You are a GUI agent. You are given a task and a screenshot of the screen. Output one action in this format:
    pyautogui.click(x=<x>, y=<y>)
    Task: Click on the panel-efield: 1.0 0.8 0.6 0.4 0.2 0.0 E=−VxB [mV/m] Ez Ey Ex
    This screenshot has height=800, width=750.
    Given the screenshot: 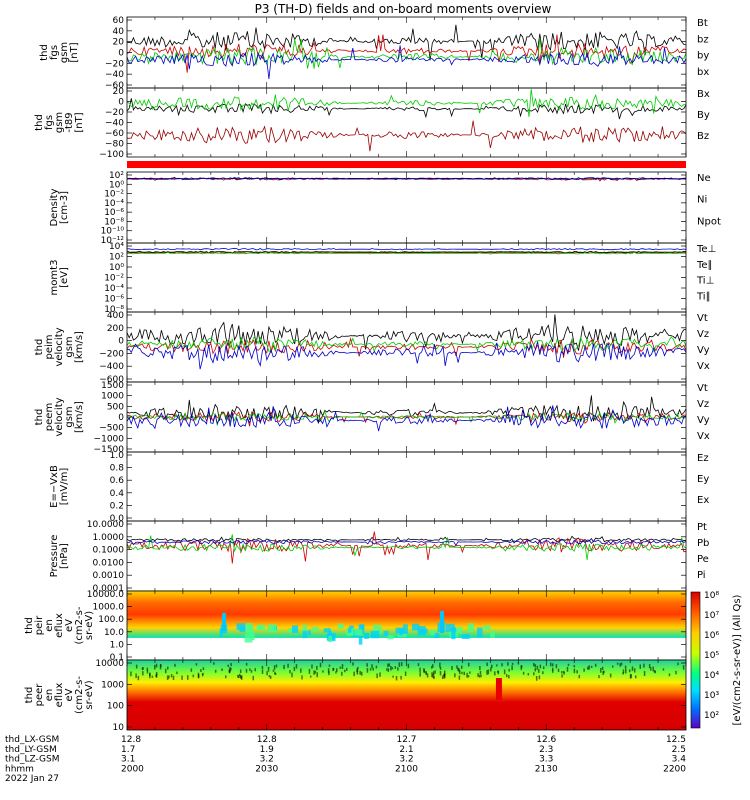 What is the action you would take?
    pyautogui.click(x=379, y=487)
    